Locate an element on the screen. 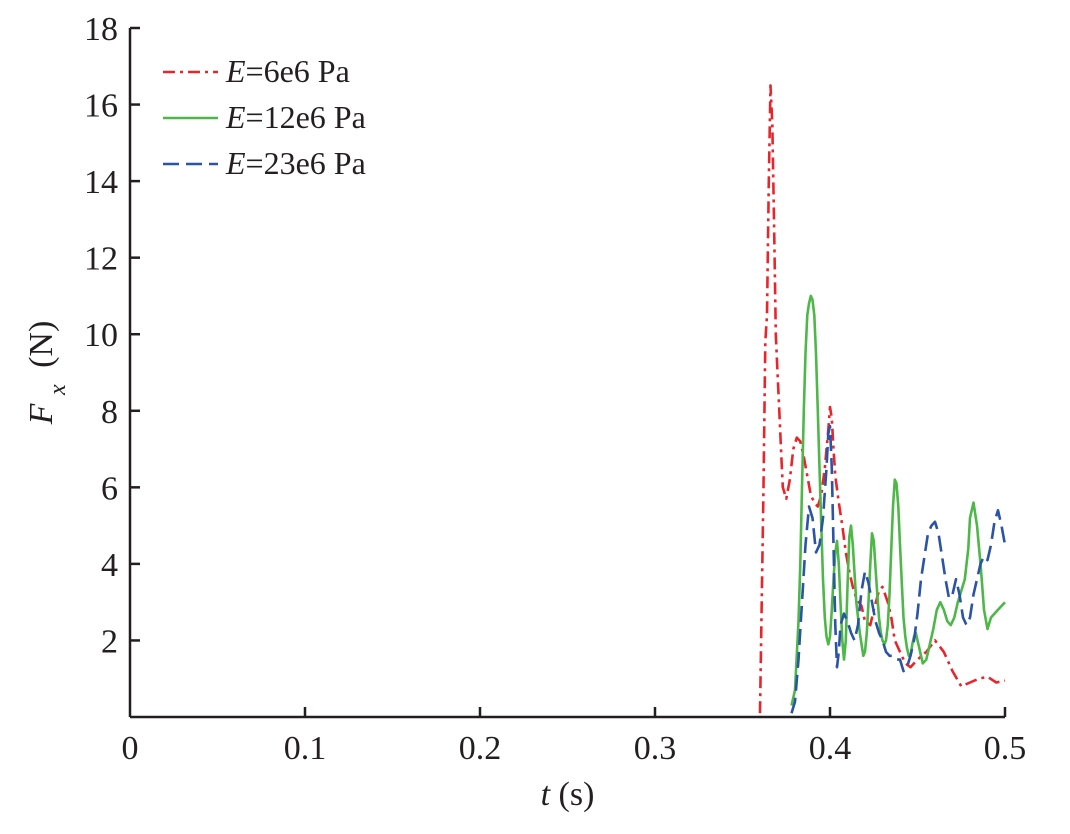 The width and height of the screenshot is (1070, 834). x-tick-label: 0.1 is located at coordinates (305, 748).